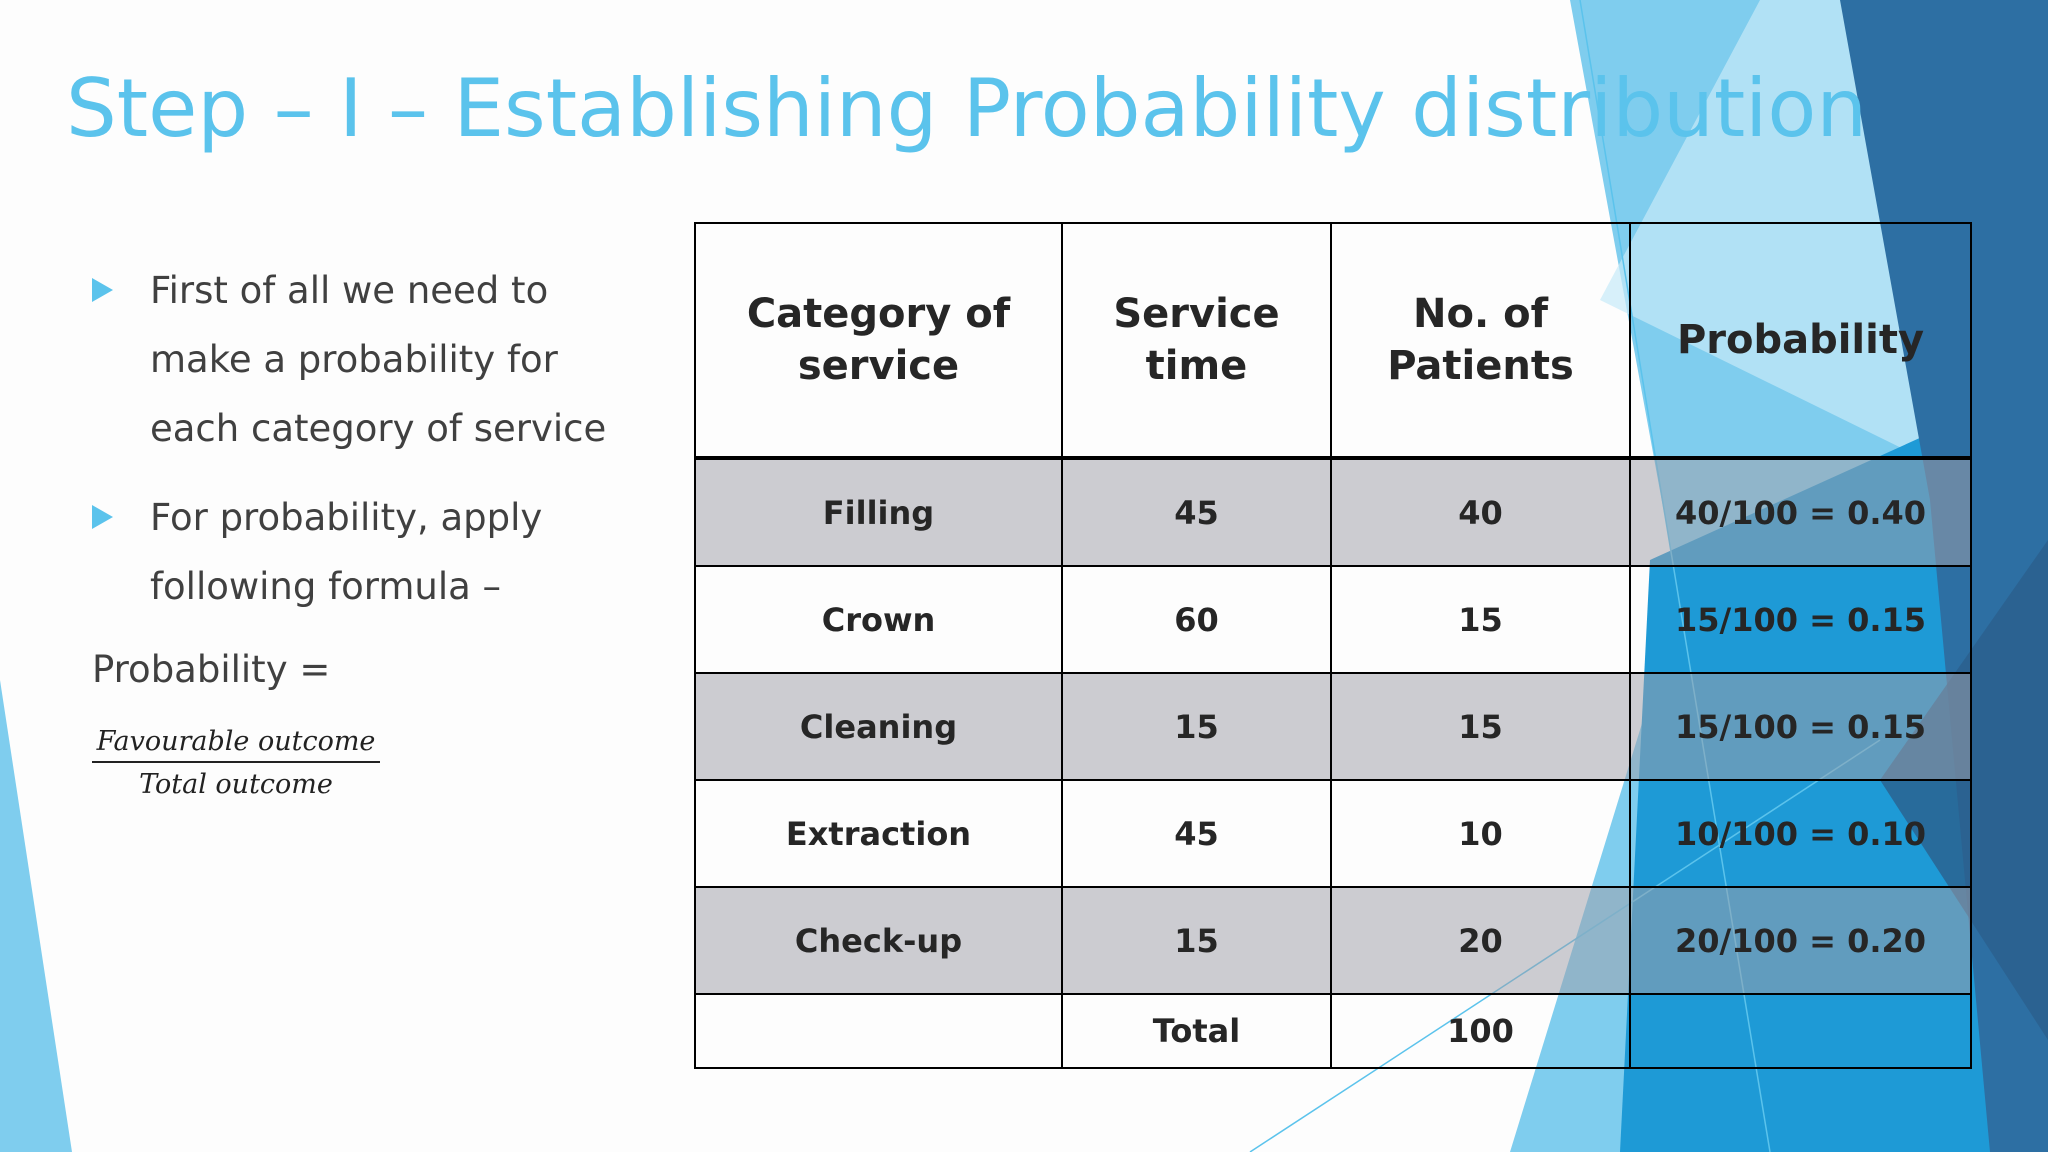 The height and width of the screenshot is (1152, 2048). Describe the element at coordinates (878, 940) in the screenshot. I see `cell-category: Check-up` at that location.